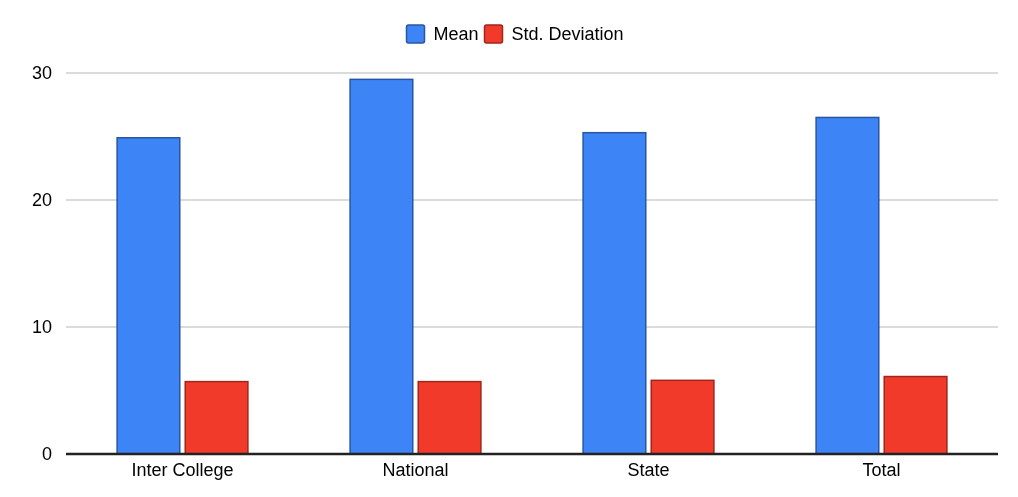 This screenshot has width=1018, height=497. I want to click on y-tick-label: 30, so click(41, 73).